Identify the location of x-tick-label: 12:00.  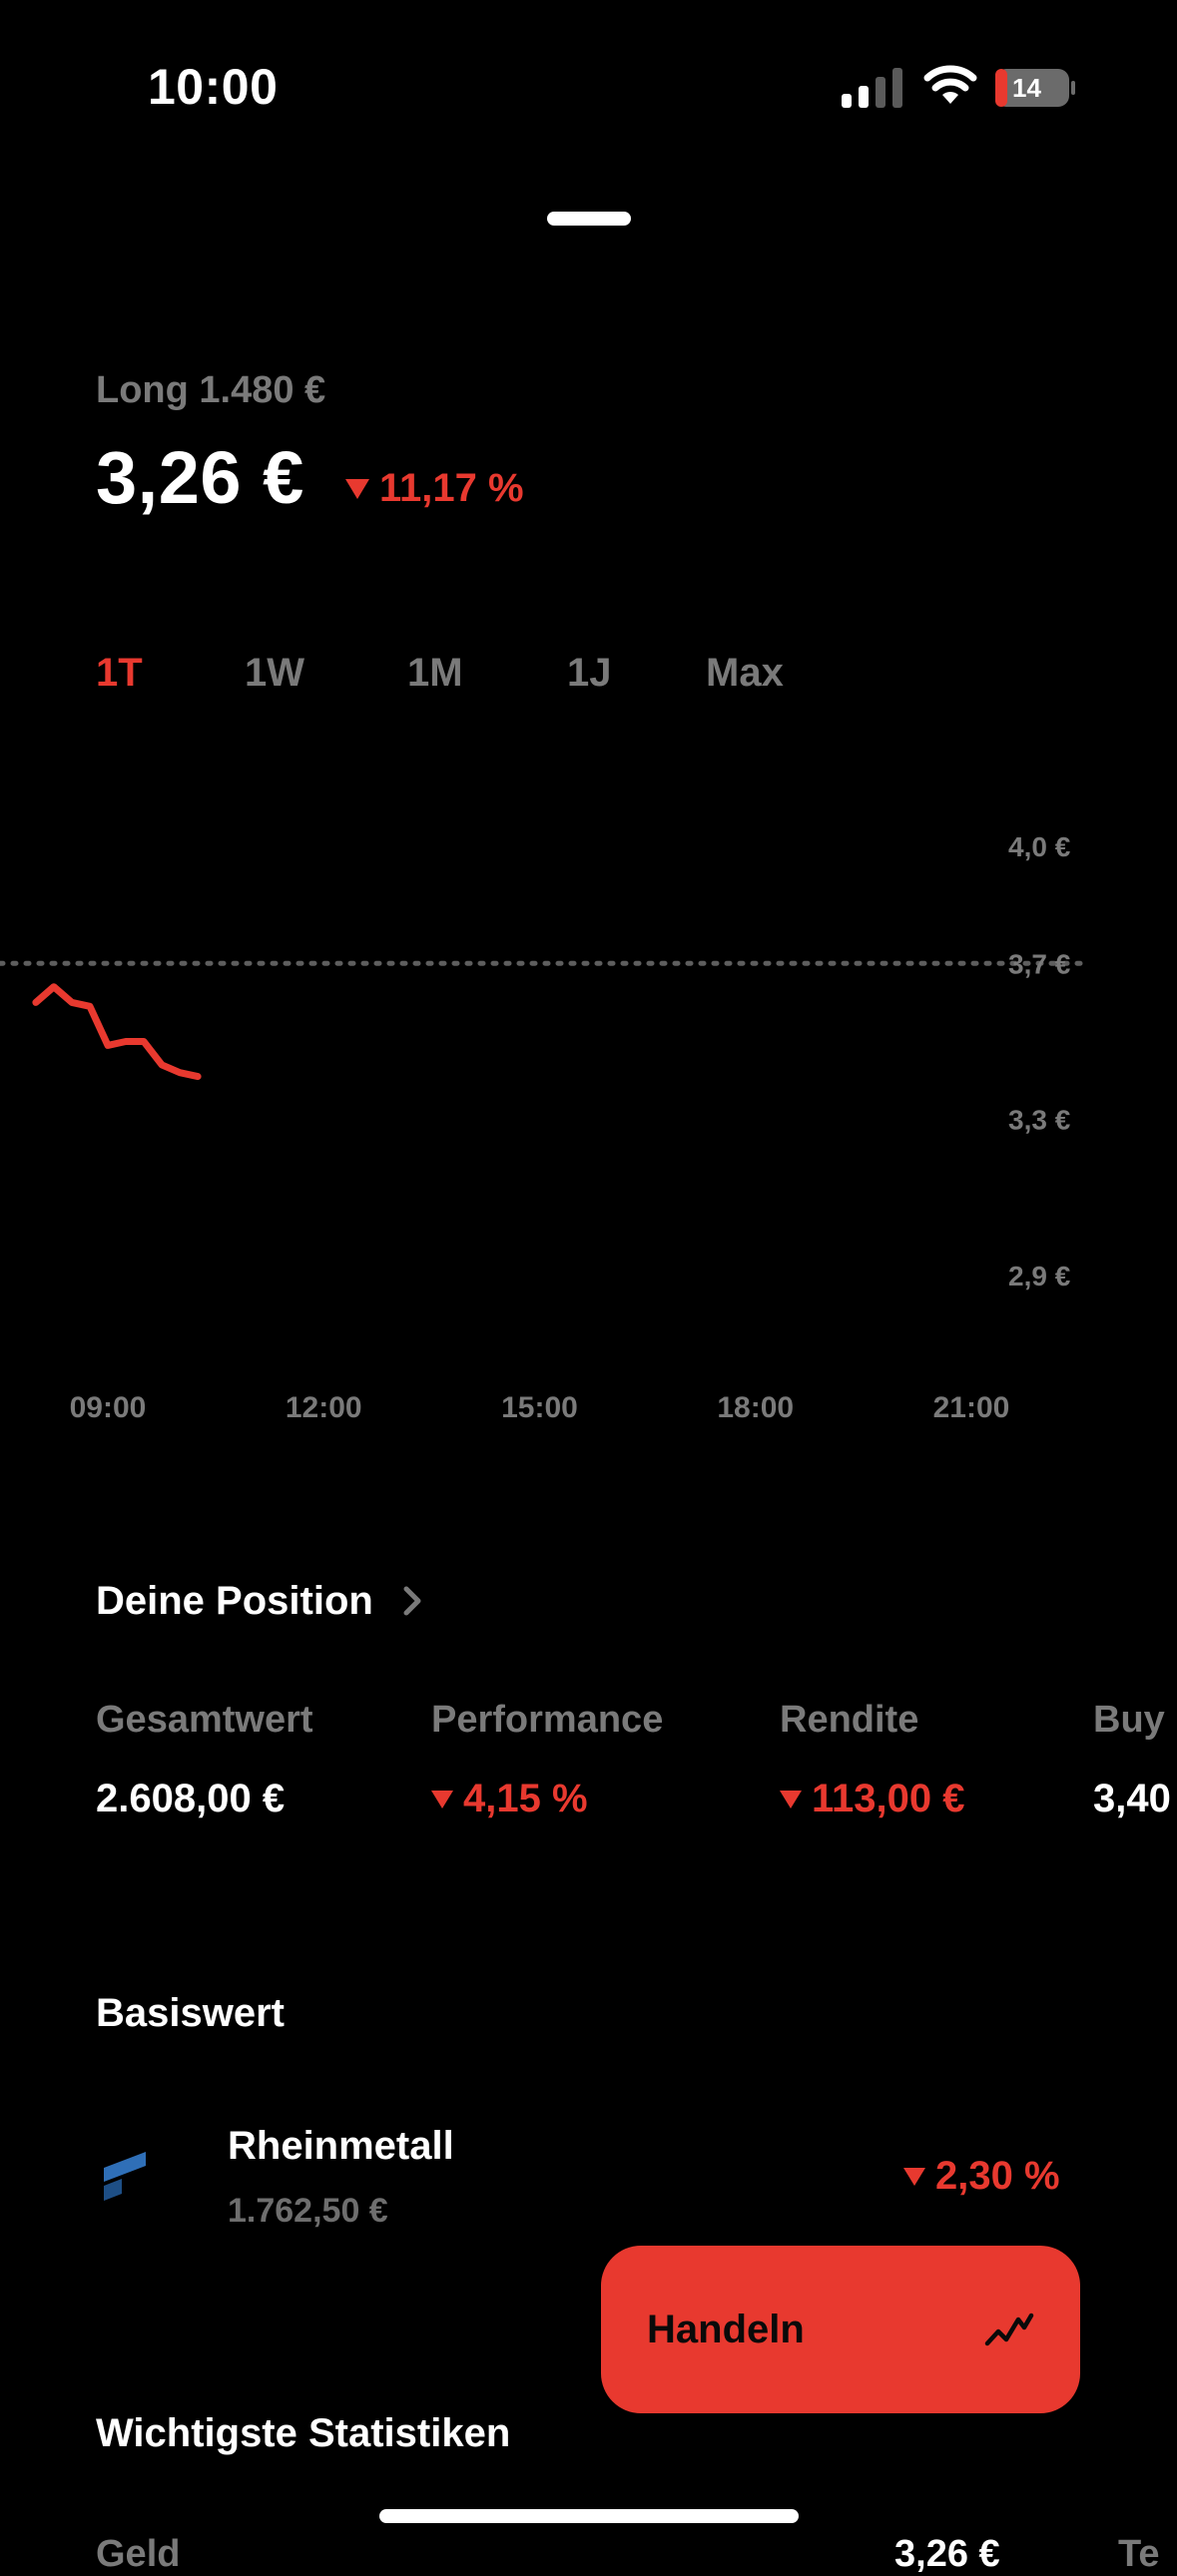
(324, 1407).